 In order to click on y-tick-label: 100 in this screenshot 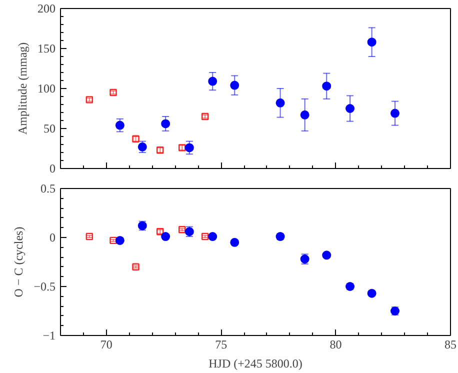, I will do `click(47, 89)`.